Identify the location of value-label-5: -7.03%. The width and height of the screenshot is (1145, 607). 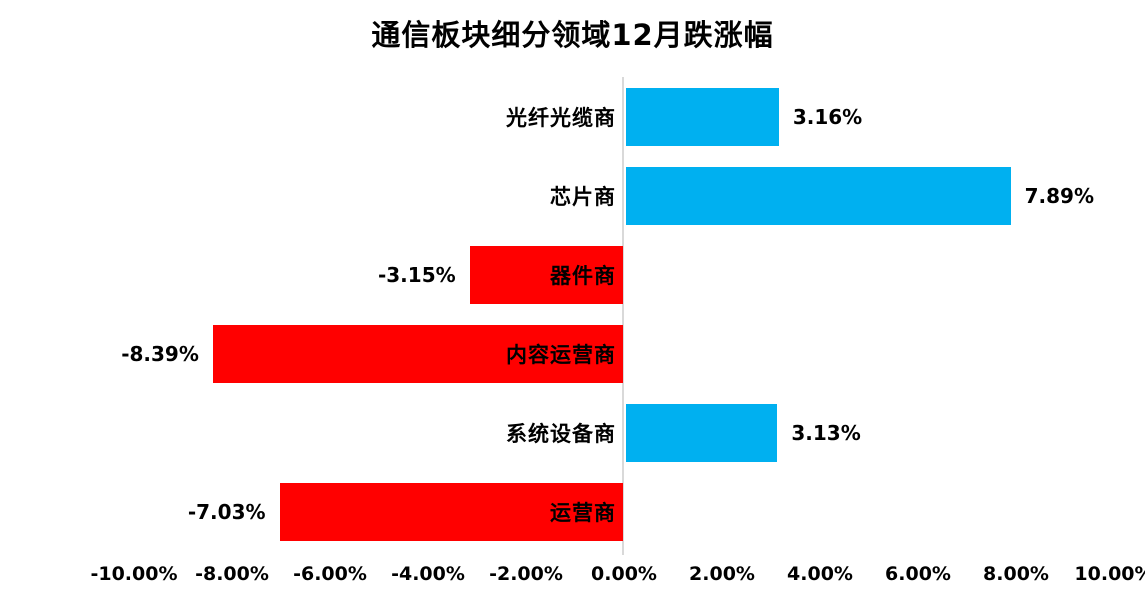
(226, 512).